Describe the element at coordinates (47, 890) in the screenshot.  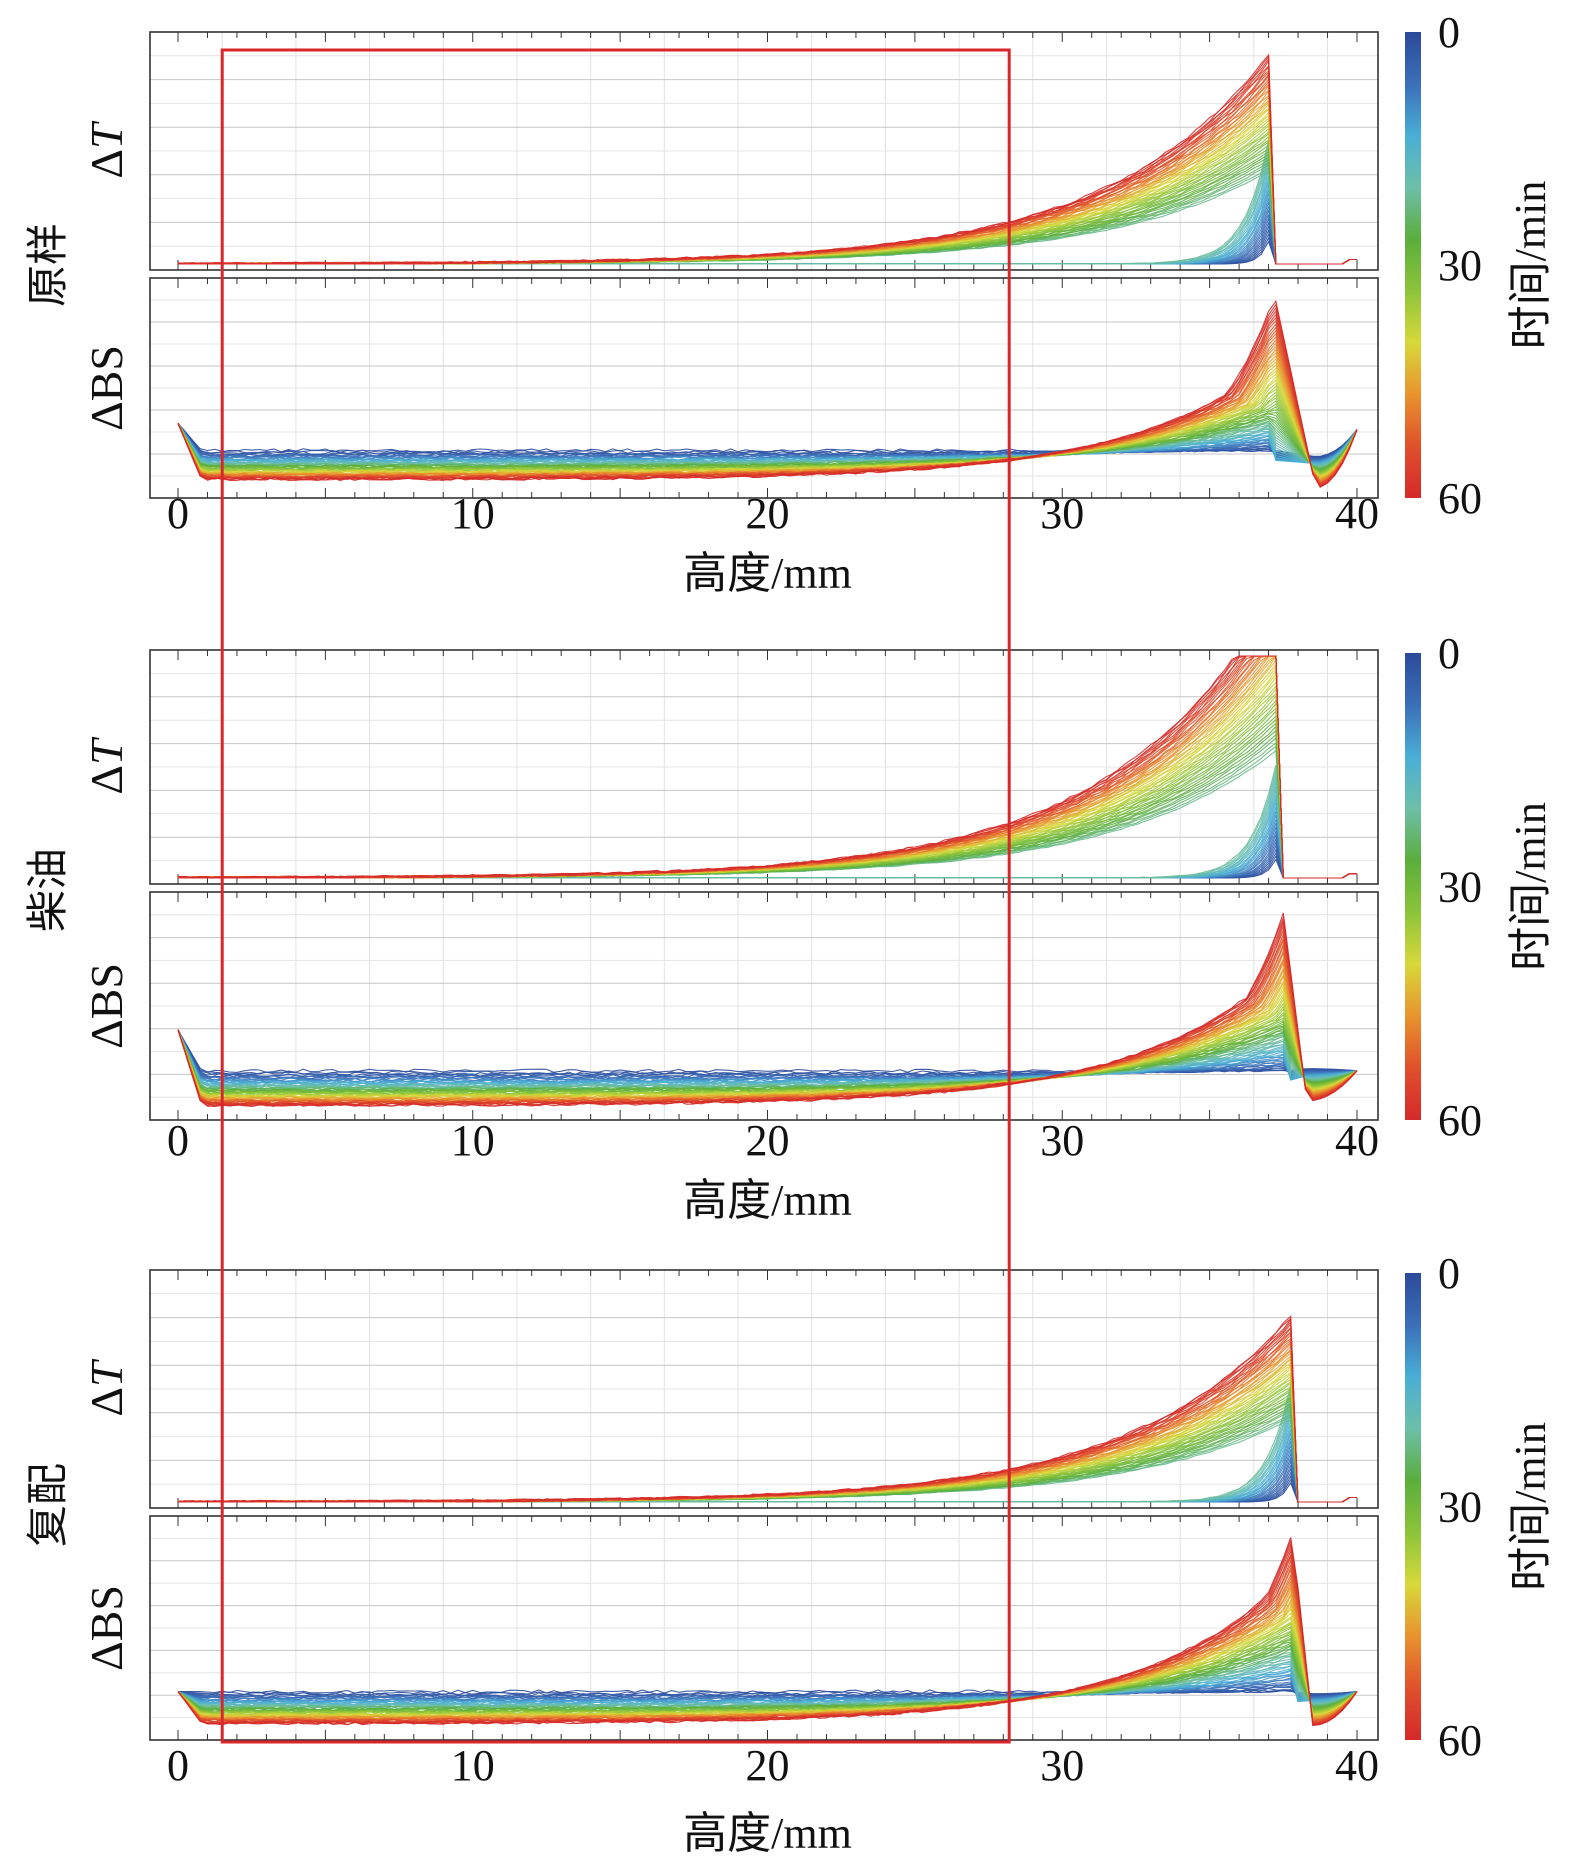
I see `sample-label: 柴油` at that location.